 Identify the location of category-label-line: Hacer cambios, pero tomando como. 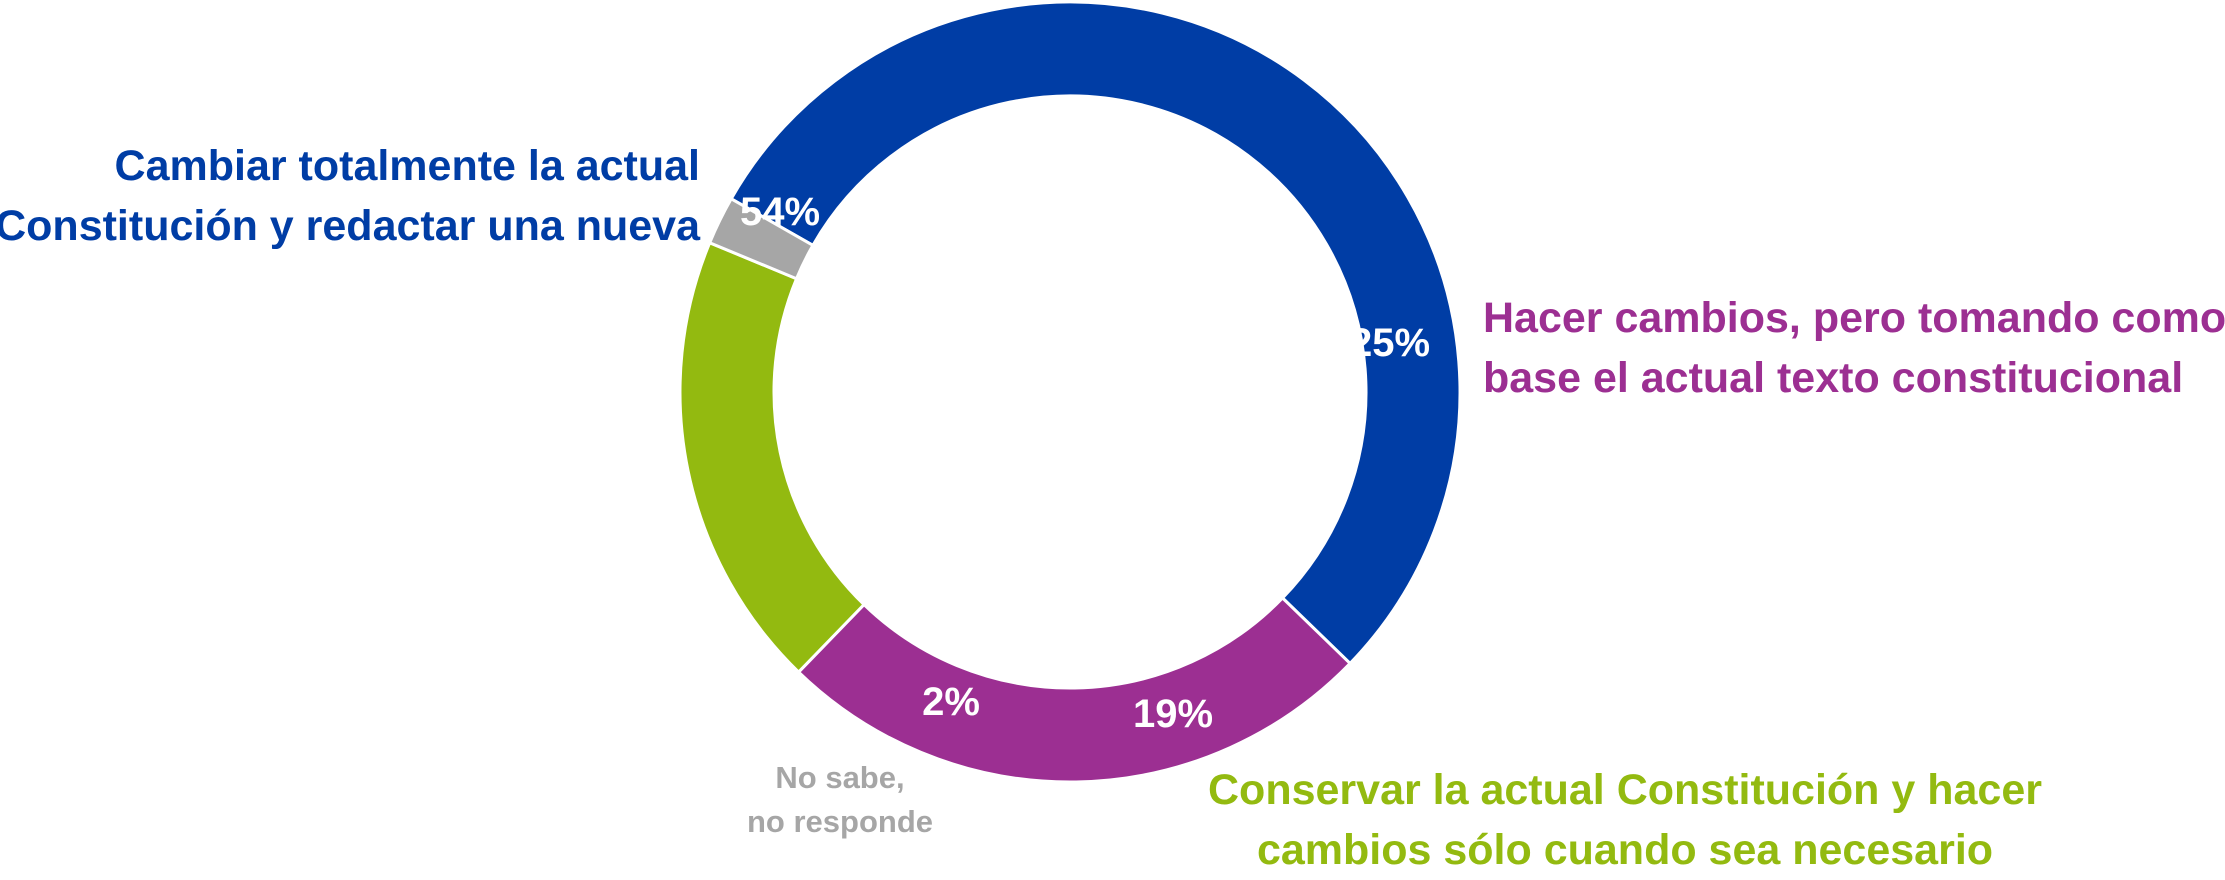
(1854, 318).